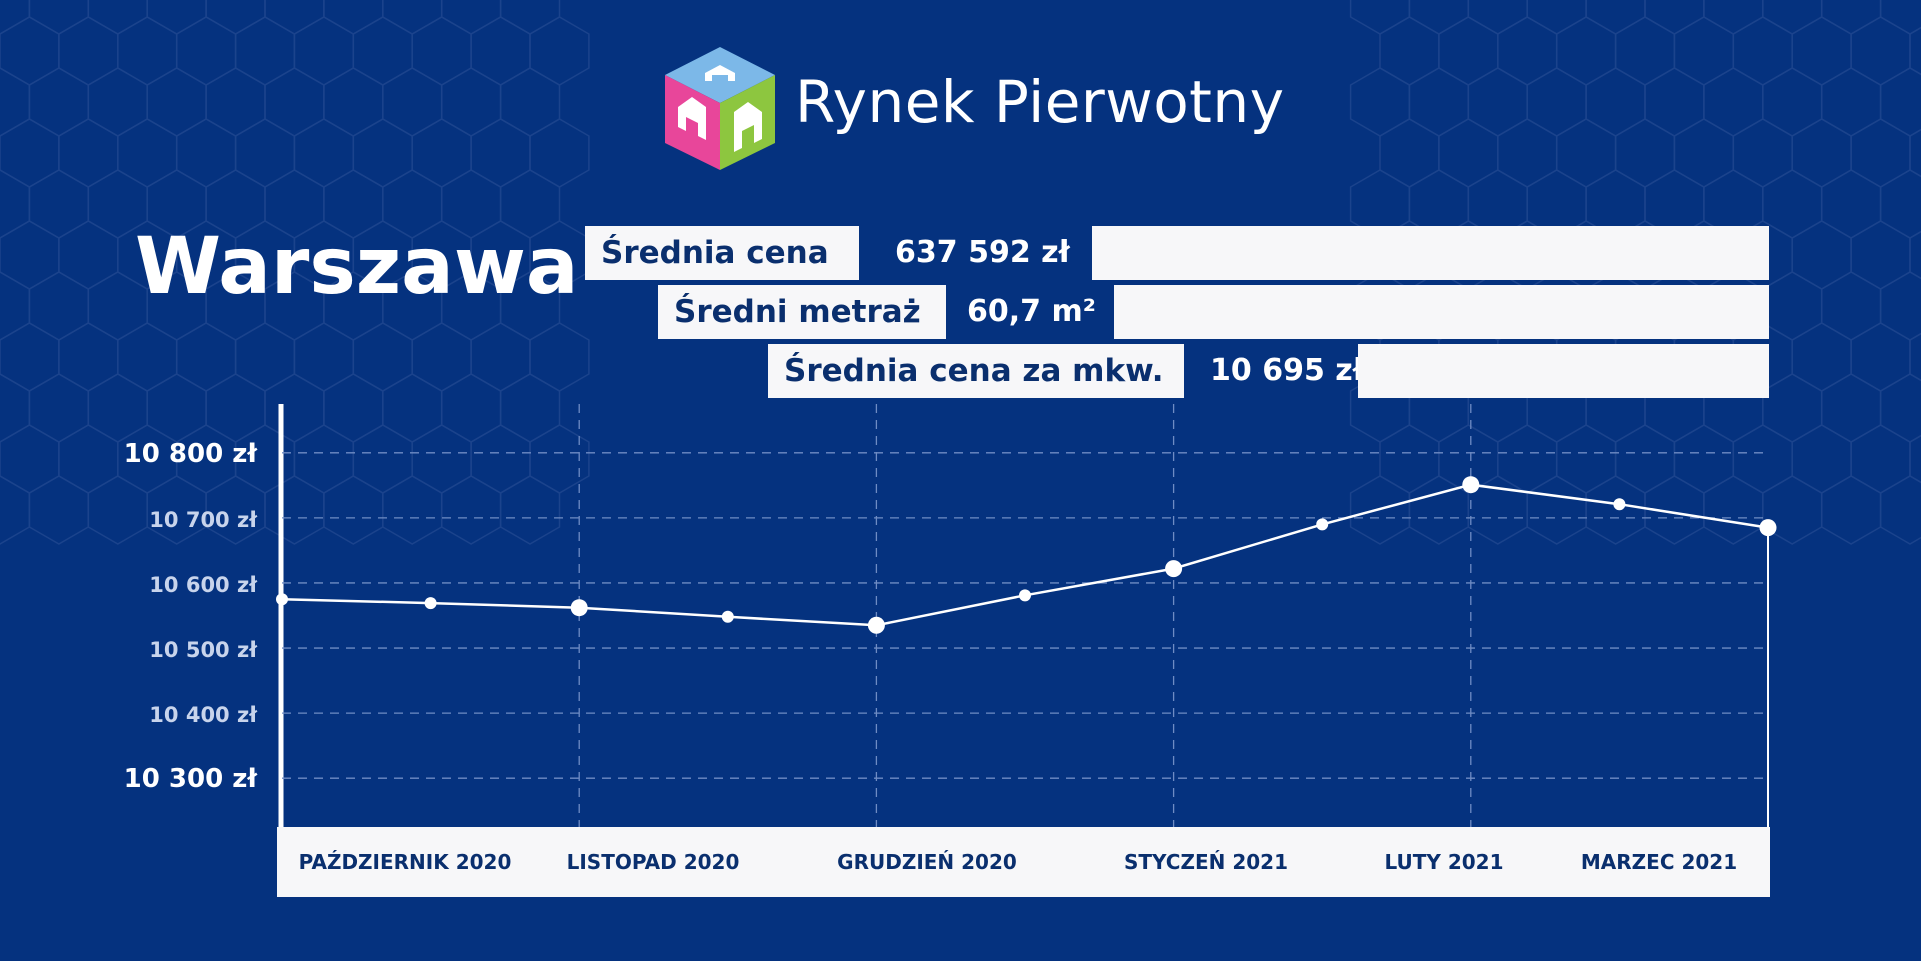  Describe the element at coordinates (722, 253) in the screenshot. I see `stat-label-avg-price: Średnia cena` at that location.